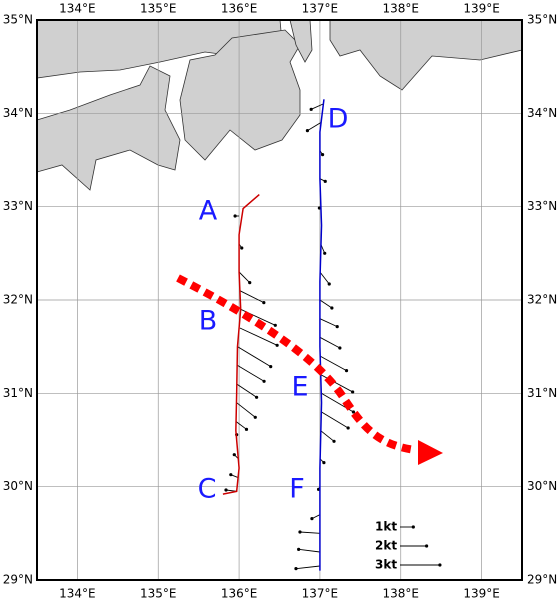 The width and height of the screenshot is (558, 605). What do you see at coordinates (386, 565) in the screenshot?
I see `legend-label: 3kt` at bounding box center [386, 565].